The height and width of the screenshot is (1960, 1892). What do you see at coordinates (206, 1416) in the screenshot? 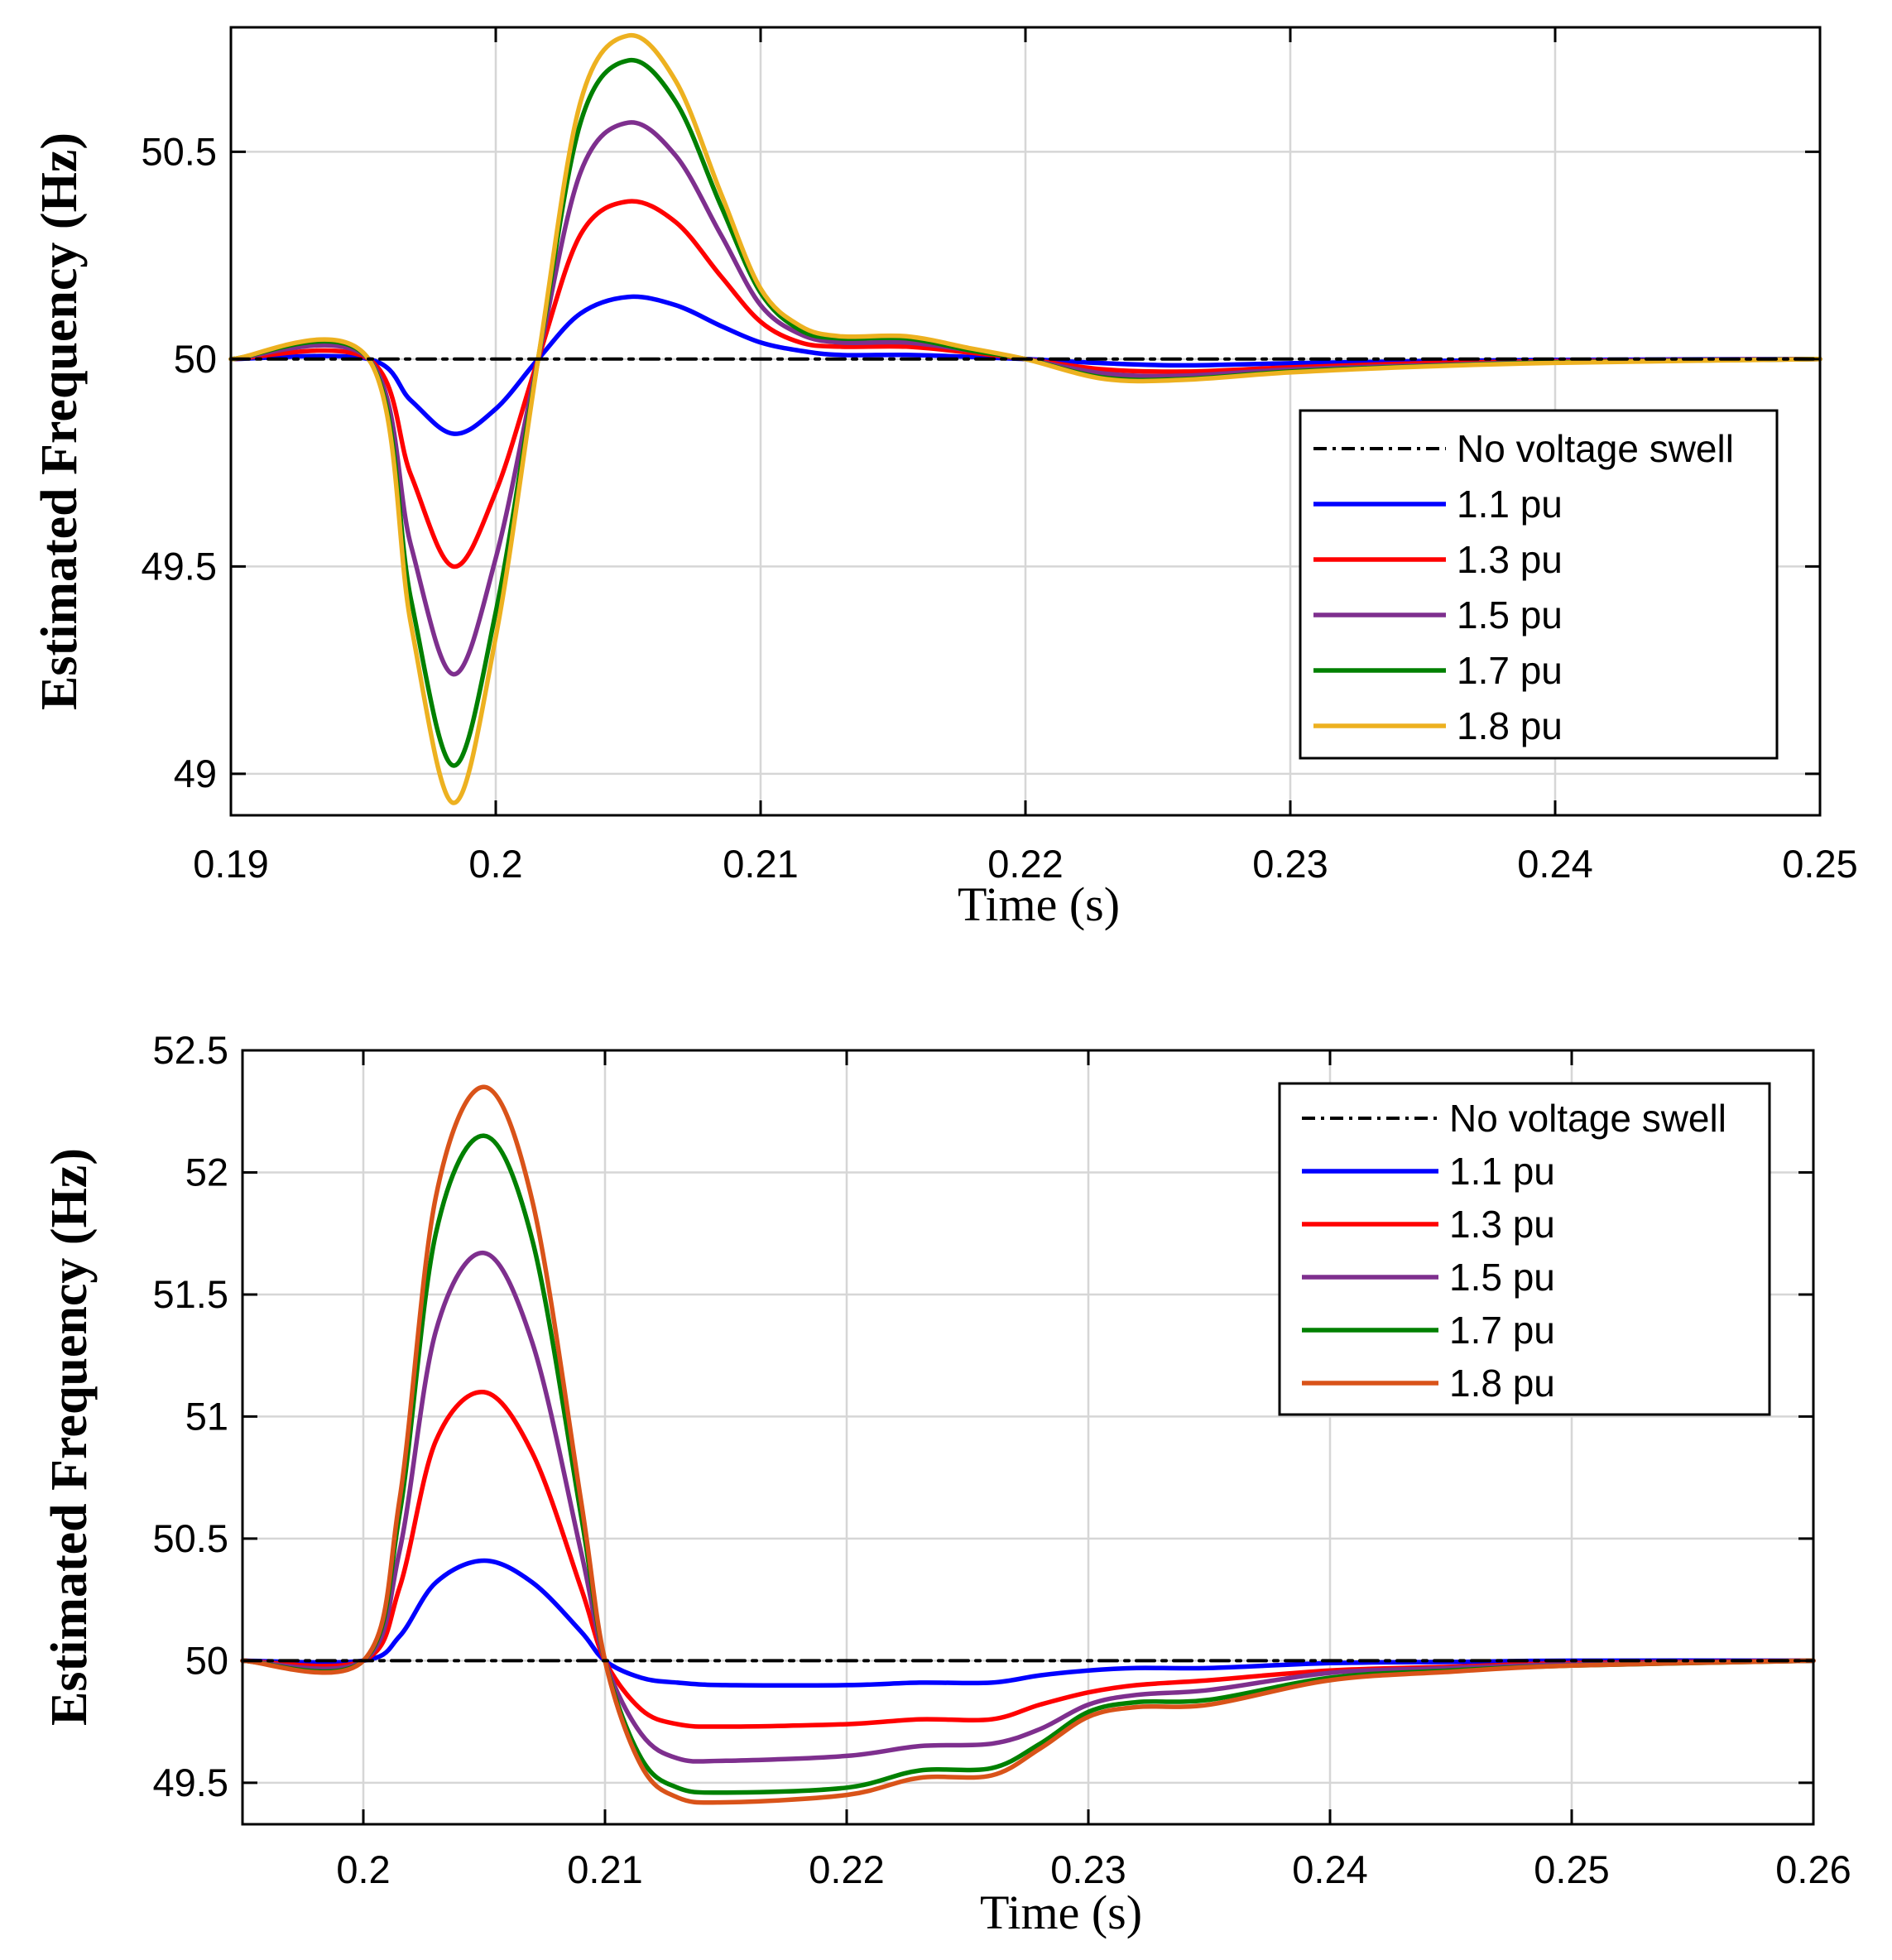
I see `y-tick-label: 51` at bounding box center [206, 1416].